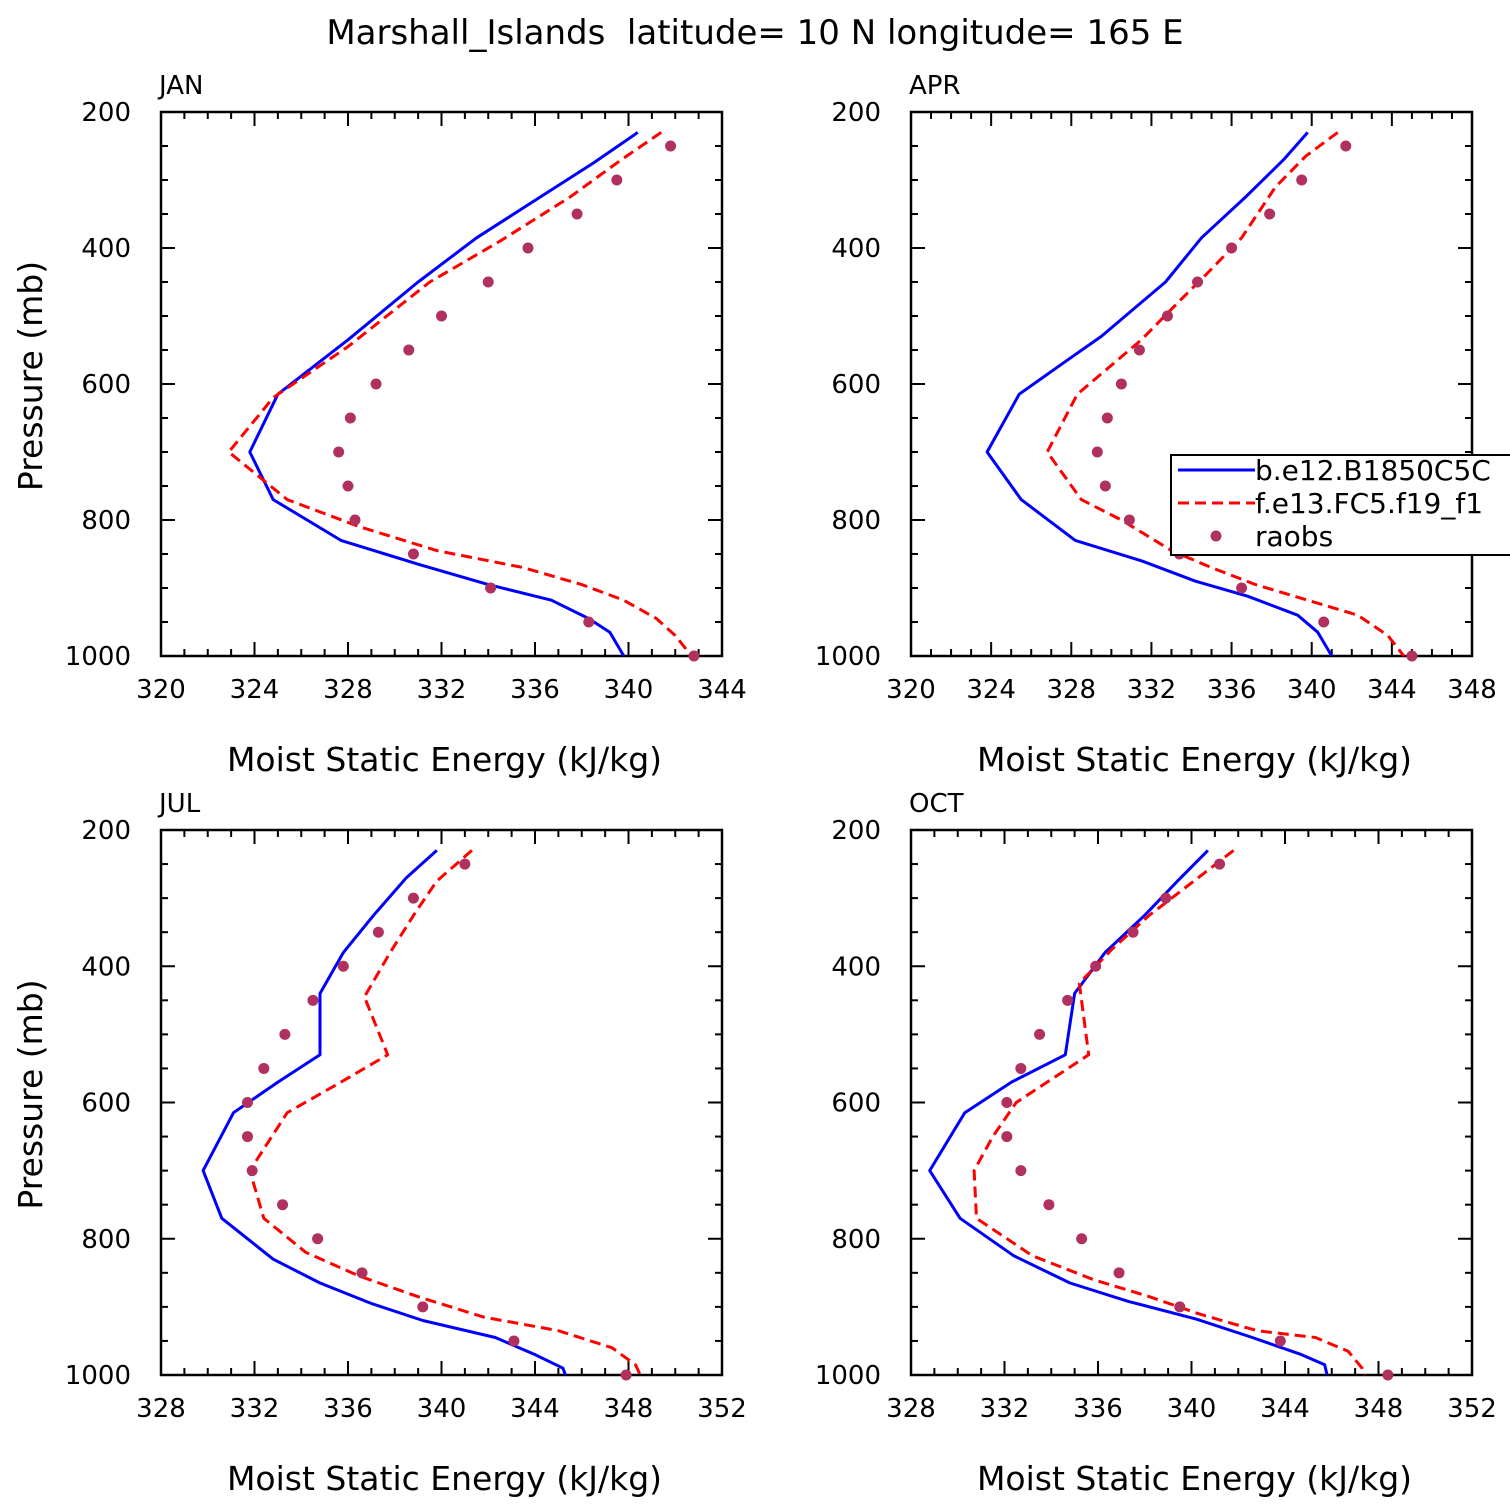  Describe the element at coordinates (179, 804) in the screenshot. I see `panel-title: JUL` at that location.